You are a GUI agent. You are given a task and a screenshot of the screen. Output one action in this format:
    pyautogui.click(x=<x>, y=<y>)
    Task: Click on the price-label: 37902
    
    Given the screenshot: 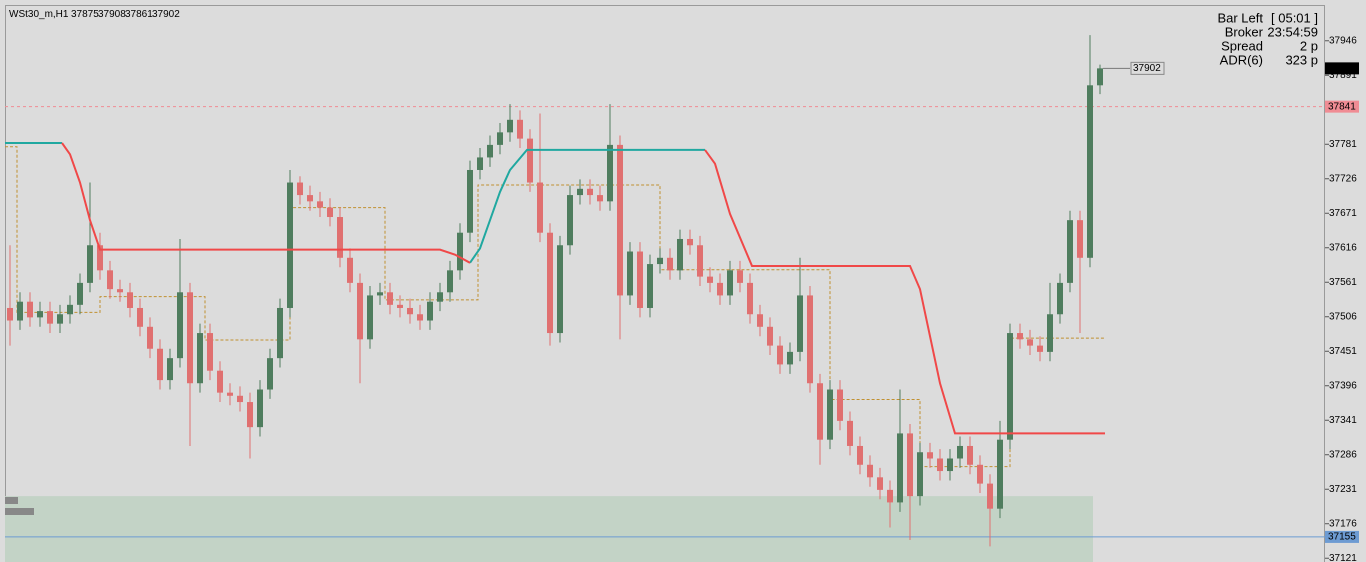 What is the action you would take?
    pyautogui.click(x=1147, y=68)
    